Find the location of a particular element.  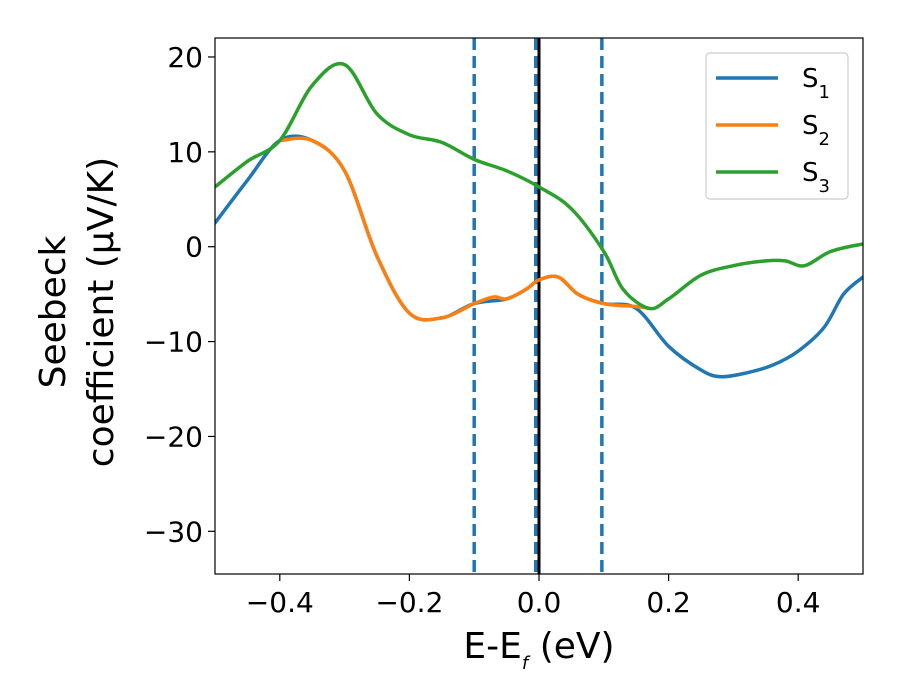

series-line-s2 is located at coordinates (464, 229).